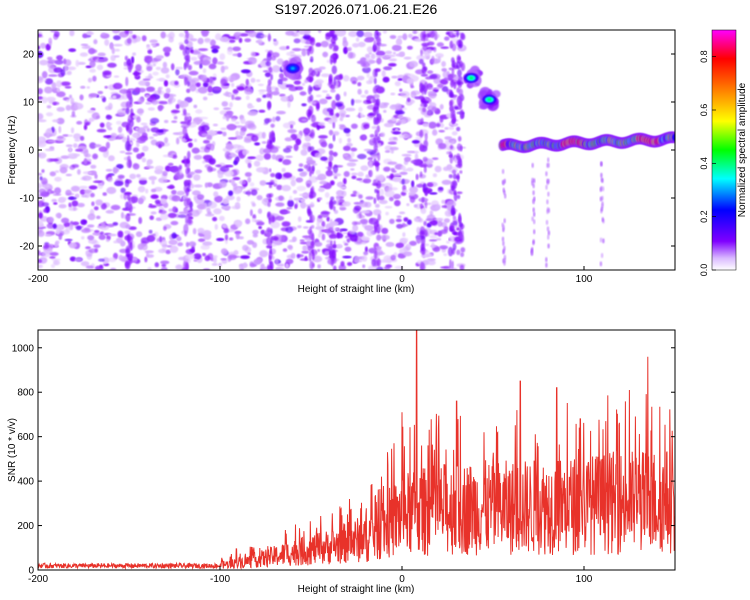 This screenshot has width=750, height=600. What do you see at coordinates (704, 110) in the screenshot?
I see `colorbar-tick-label: 0.6` at bounding box center [704, 110].